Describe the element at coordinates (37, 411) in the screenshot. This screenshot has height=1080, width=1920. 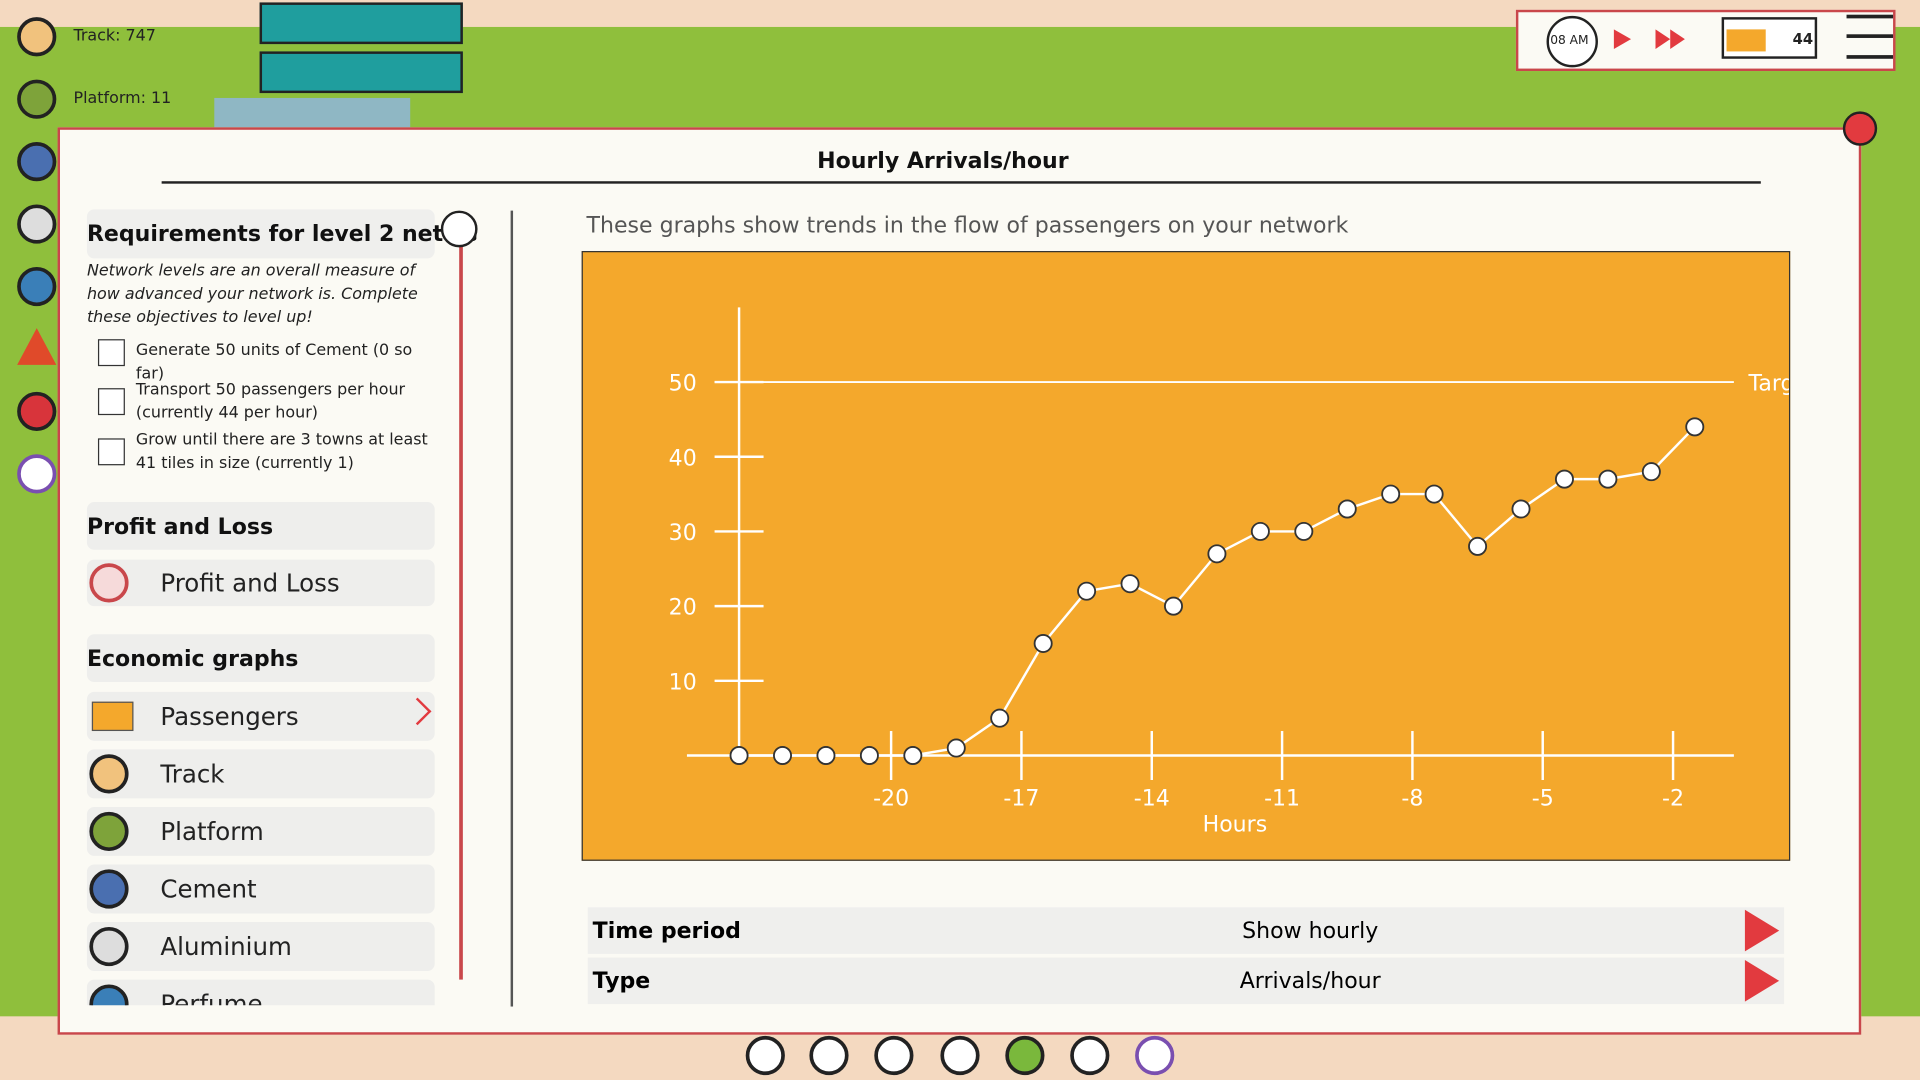
I see `train-icon` at that location.